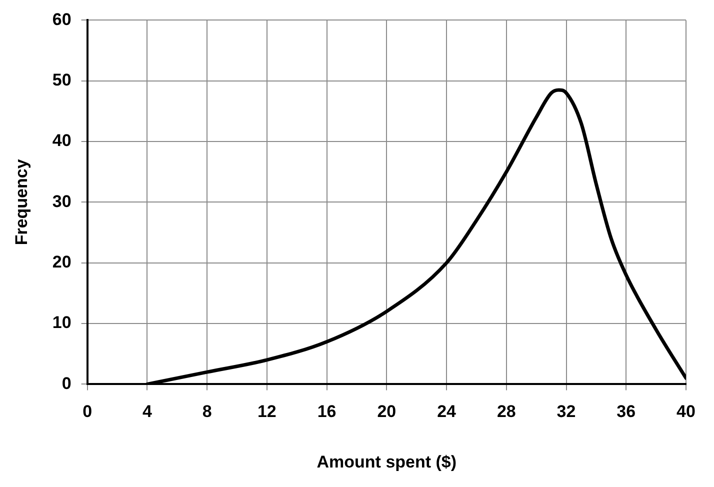 The height and width of the screenshot is (487, 714). Describe the element at coordinates (626, 412) in the screenshot. I see `x-tick-label: 36` at that location.